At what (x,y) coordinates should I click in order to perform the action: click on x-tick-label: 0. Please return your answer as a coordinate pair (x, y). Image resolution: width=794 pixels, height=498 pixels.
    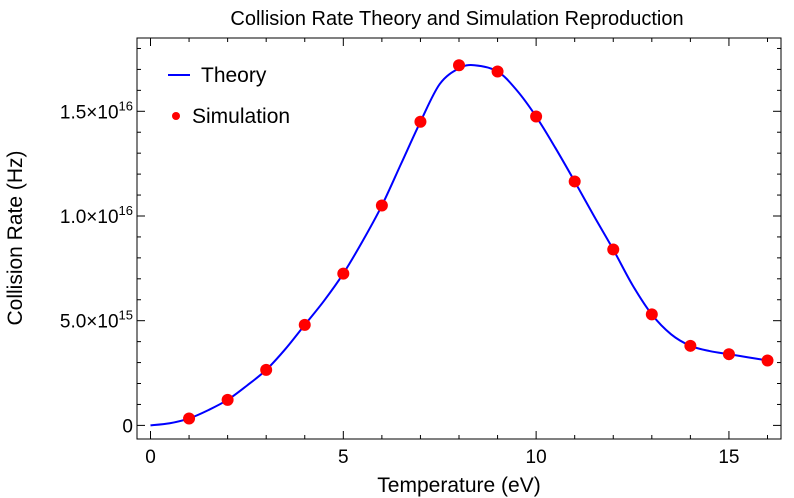
    Looking at the image, I should click on (150, 457).